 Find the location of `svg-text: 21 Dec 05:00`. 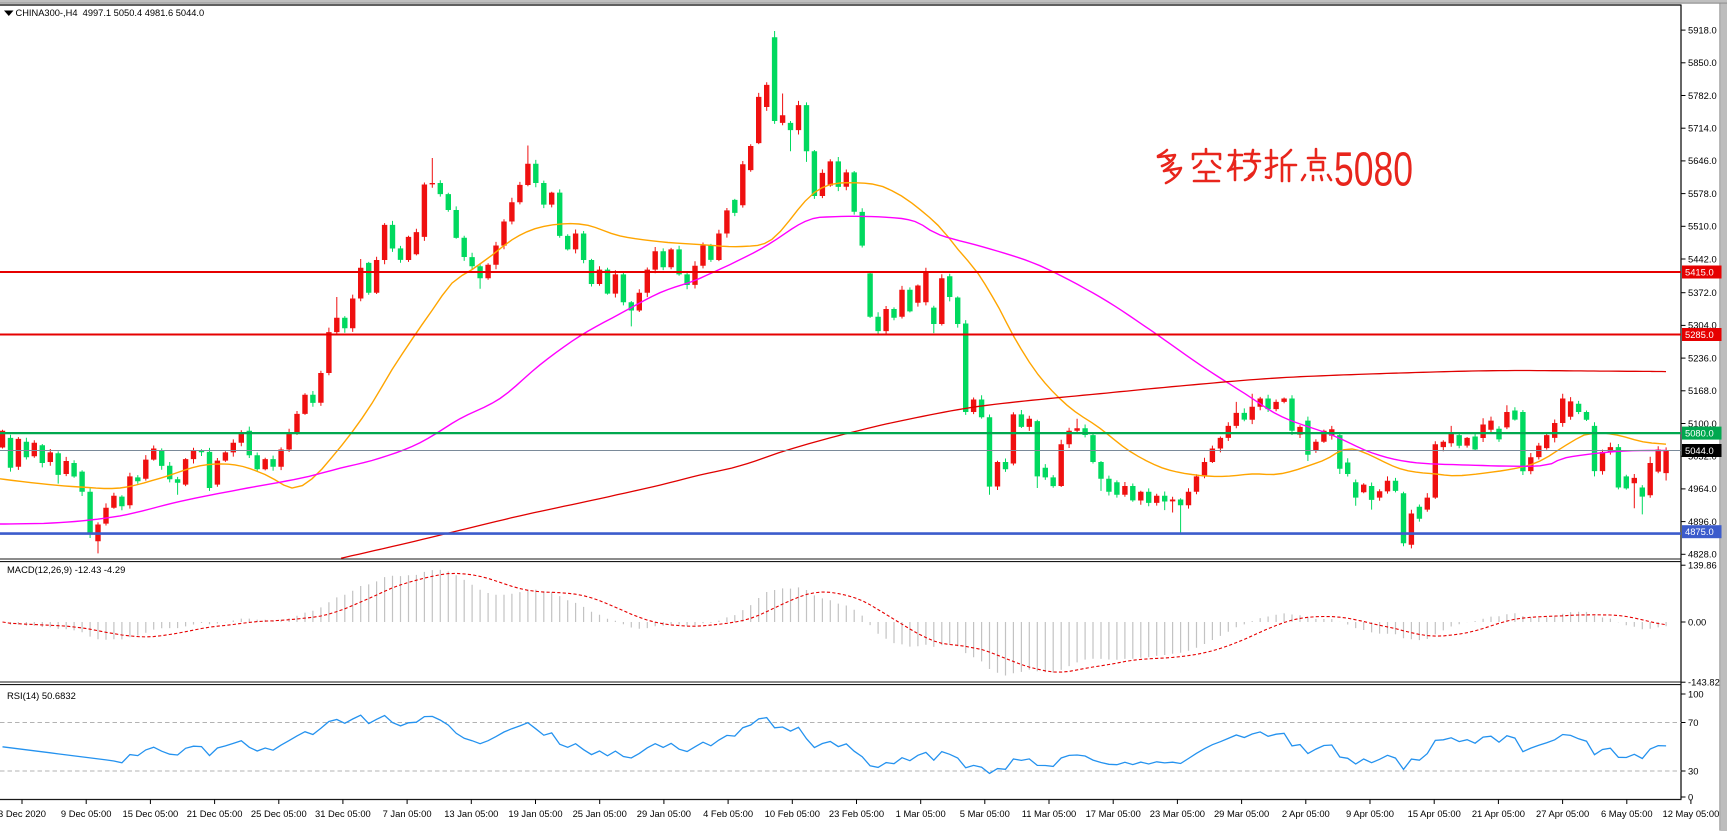

svg-text: 21 Dec 05:00 is located at coordinates (215, 813).